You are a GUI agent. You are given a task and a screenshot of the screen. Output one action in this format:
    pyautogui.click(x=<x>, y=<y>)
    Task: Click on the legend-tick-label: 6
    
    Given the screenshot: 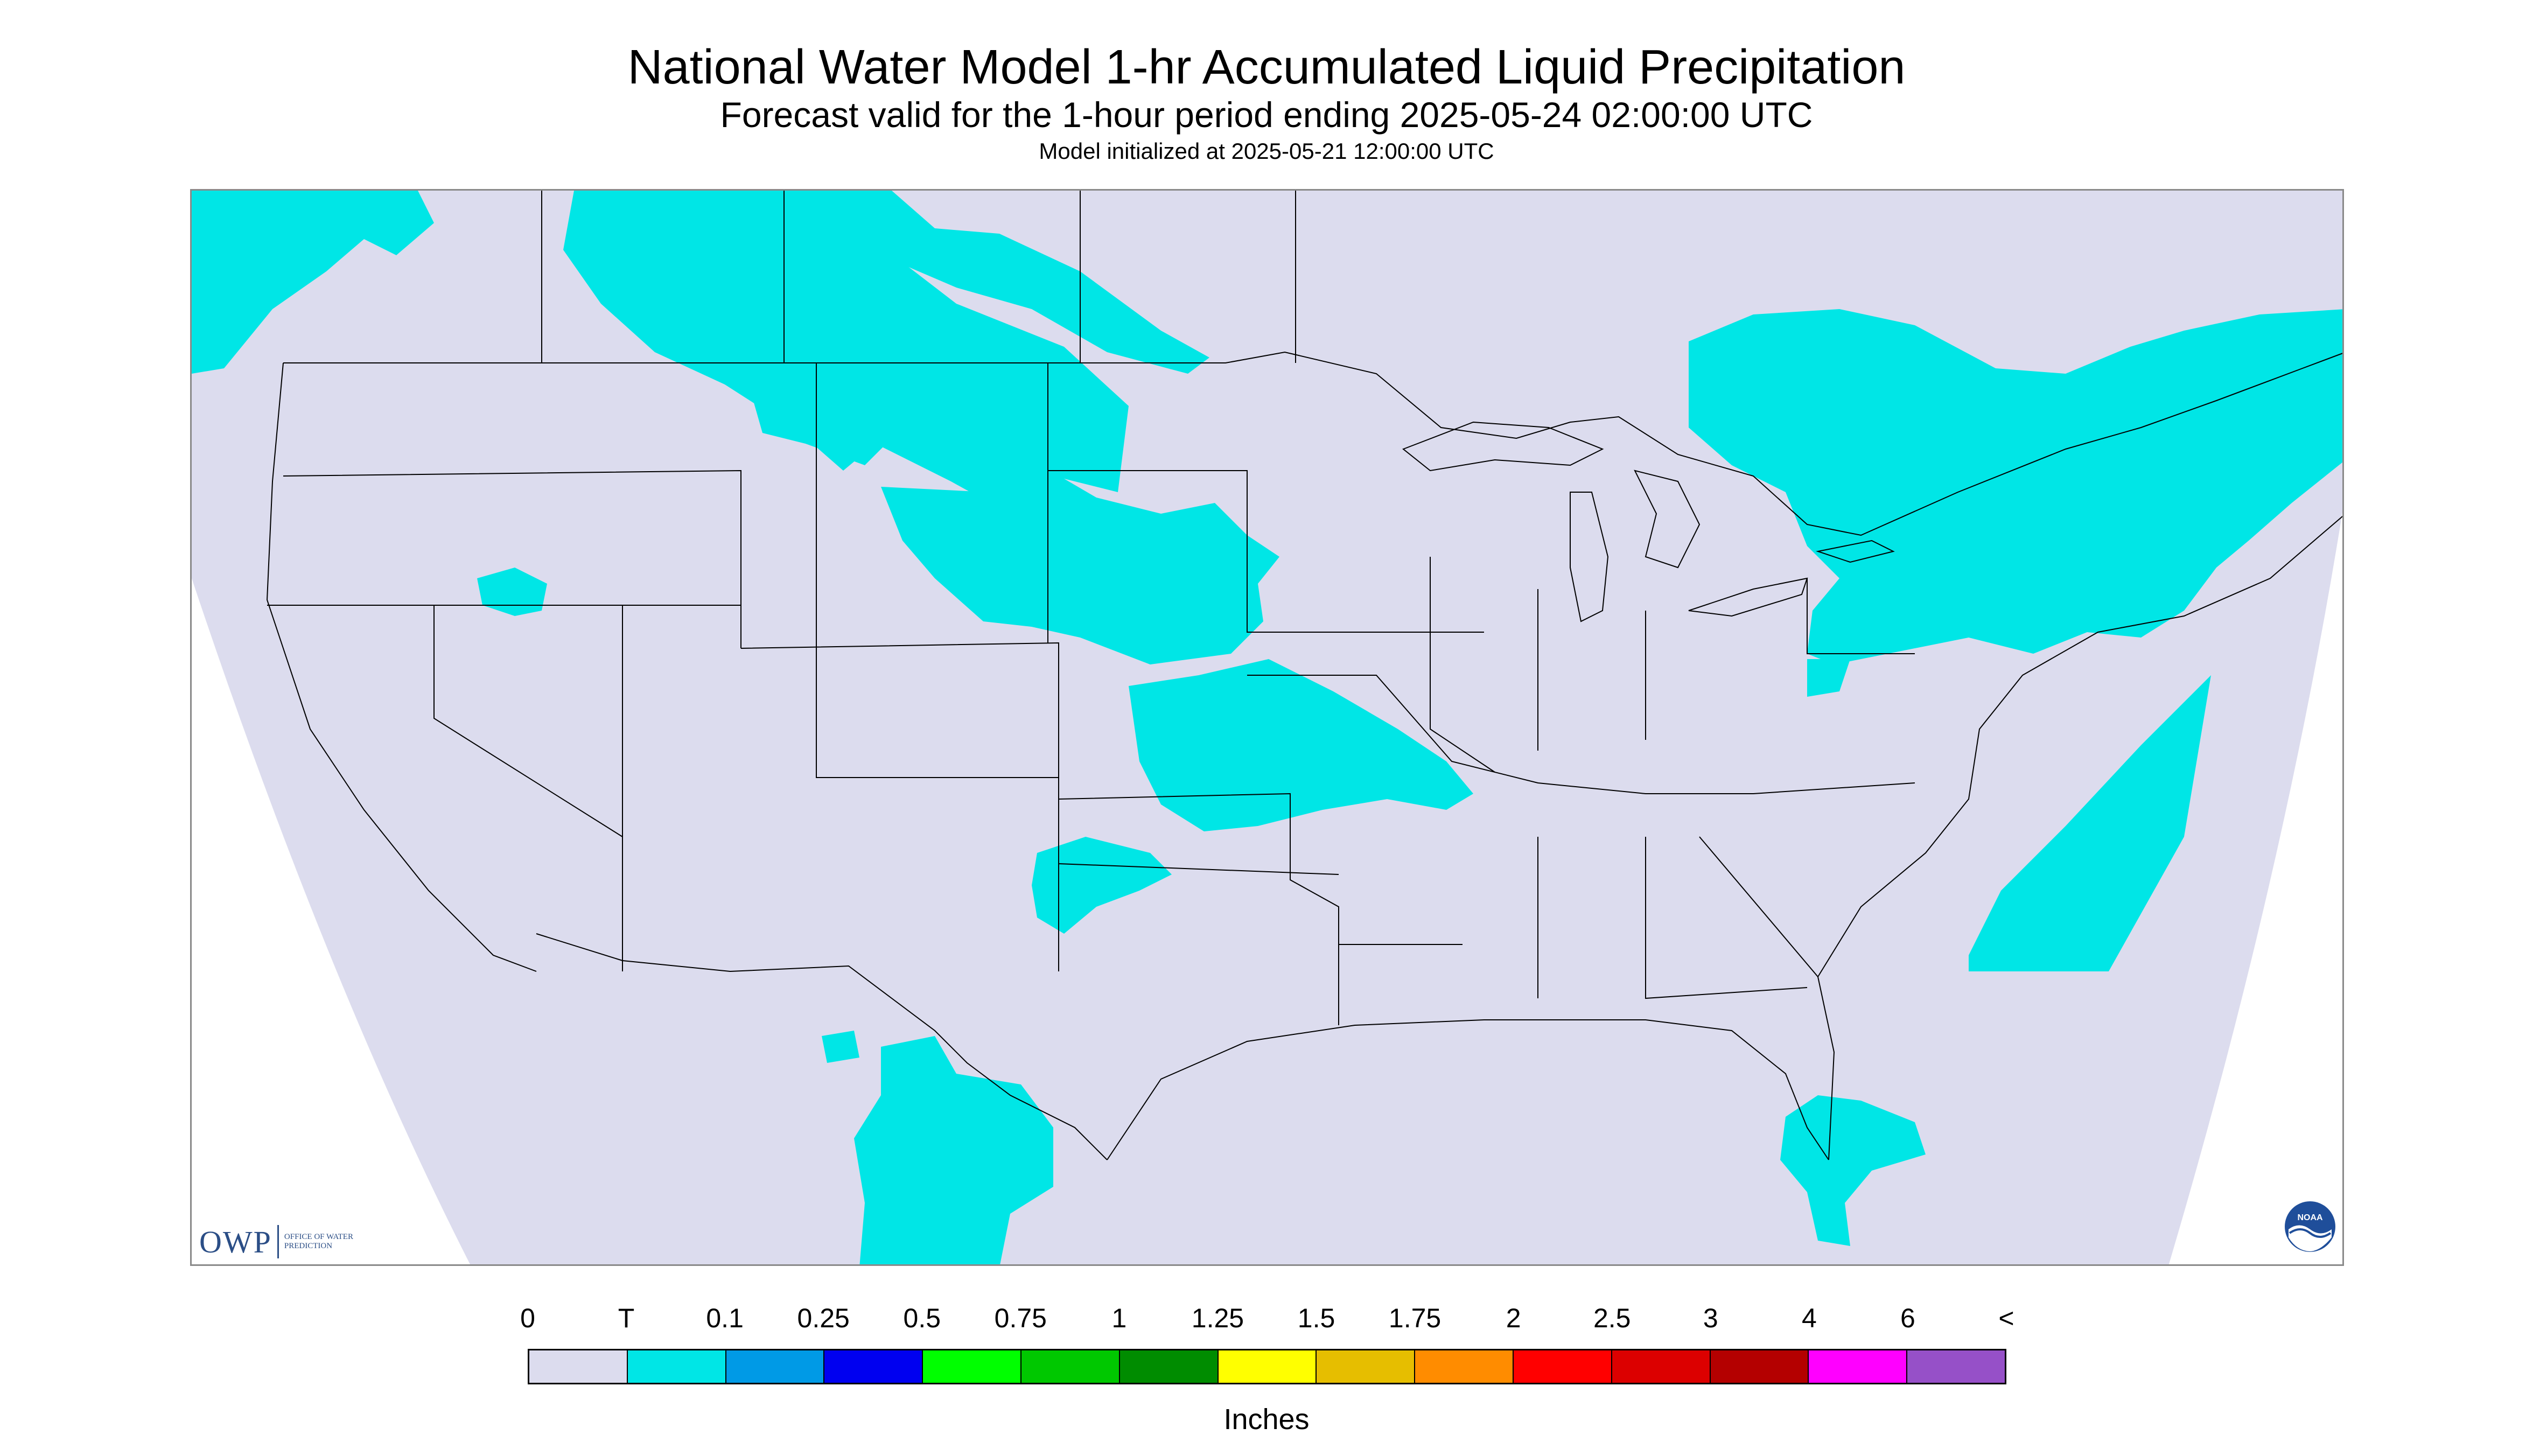 What is the action you would take?
    pyautogui.click(x=1908, y=1318)
    